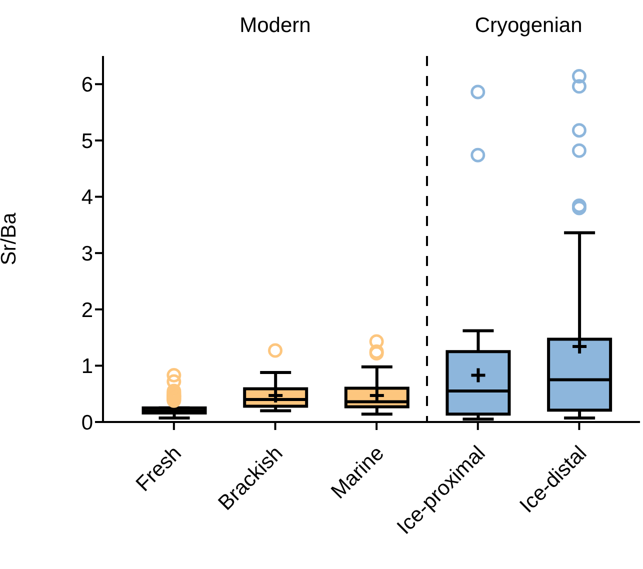 The image size is (643, 569). Describe the element at coordinates (87, 366) in the screenshot. I see `y-tick-label: 1` at that location.